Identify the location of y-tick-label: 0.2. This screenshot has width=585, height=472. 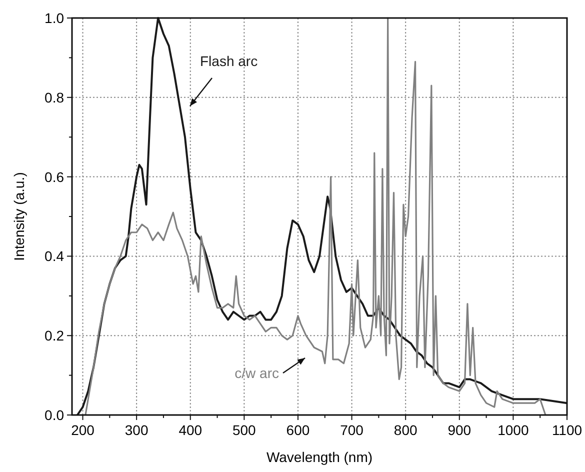
(54, 336).